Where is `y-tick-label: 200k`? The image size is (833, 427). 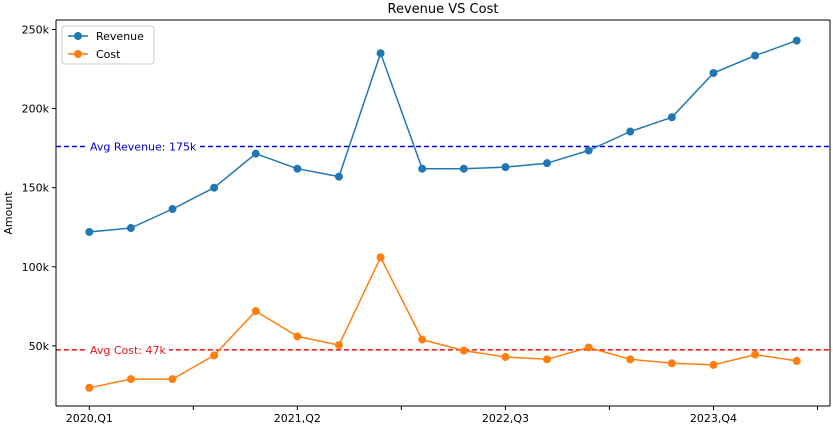 y-tick-label: 200k is located at coordinates (36, 109).